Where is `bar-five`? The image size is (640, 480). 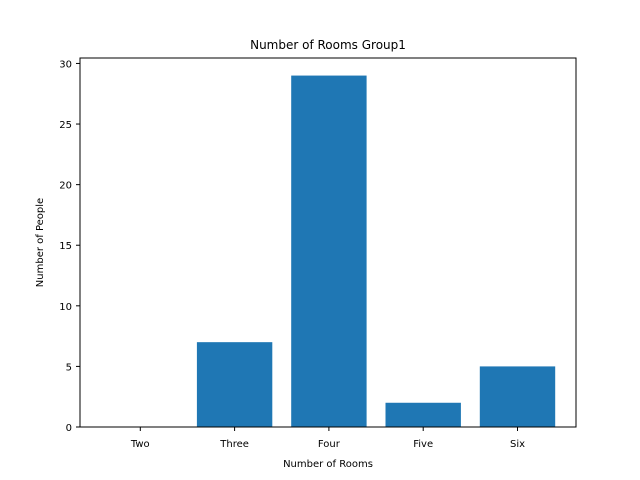
bar-five is located at coordinates (423, 414).